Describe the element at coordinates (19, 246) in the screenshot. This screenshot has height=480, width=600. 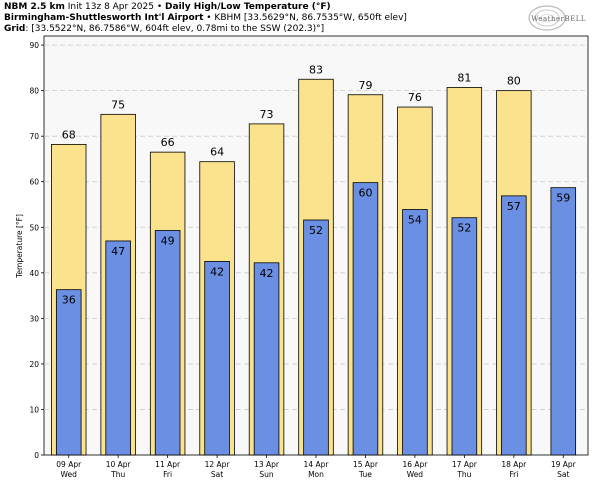
I see `y-axis-label: Temperature [°F]` at that location.